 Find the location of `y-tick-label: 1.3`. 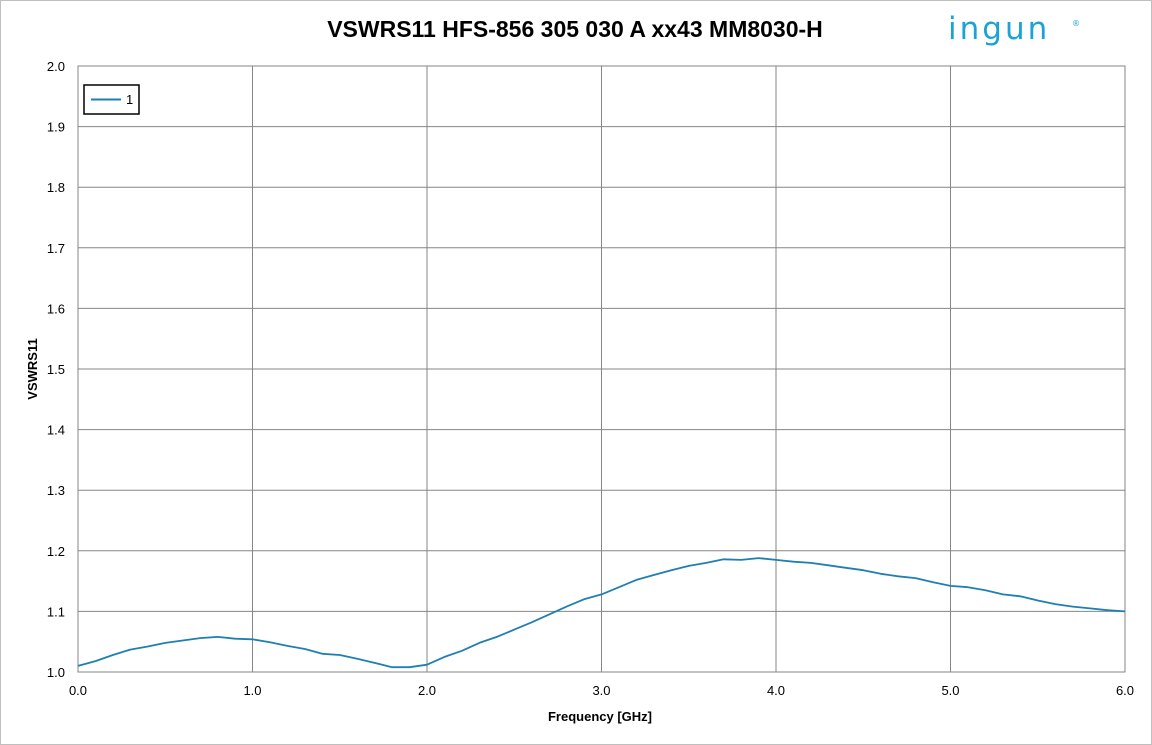

y-tick-label: 1.3 is located at coordinates (56, 490).